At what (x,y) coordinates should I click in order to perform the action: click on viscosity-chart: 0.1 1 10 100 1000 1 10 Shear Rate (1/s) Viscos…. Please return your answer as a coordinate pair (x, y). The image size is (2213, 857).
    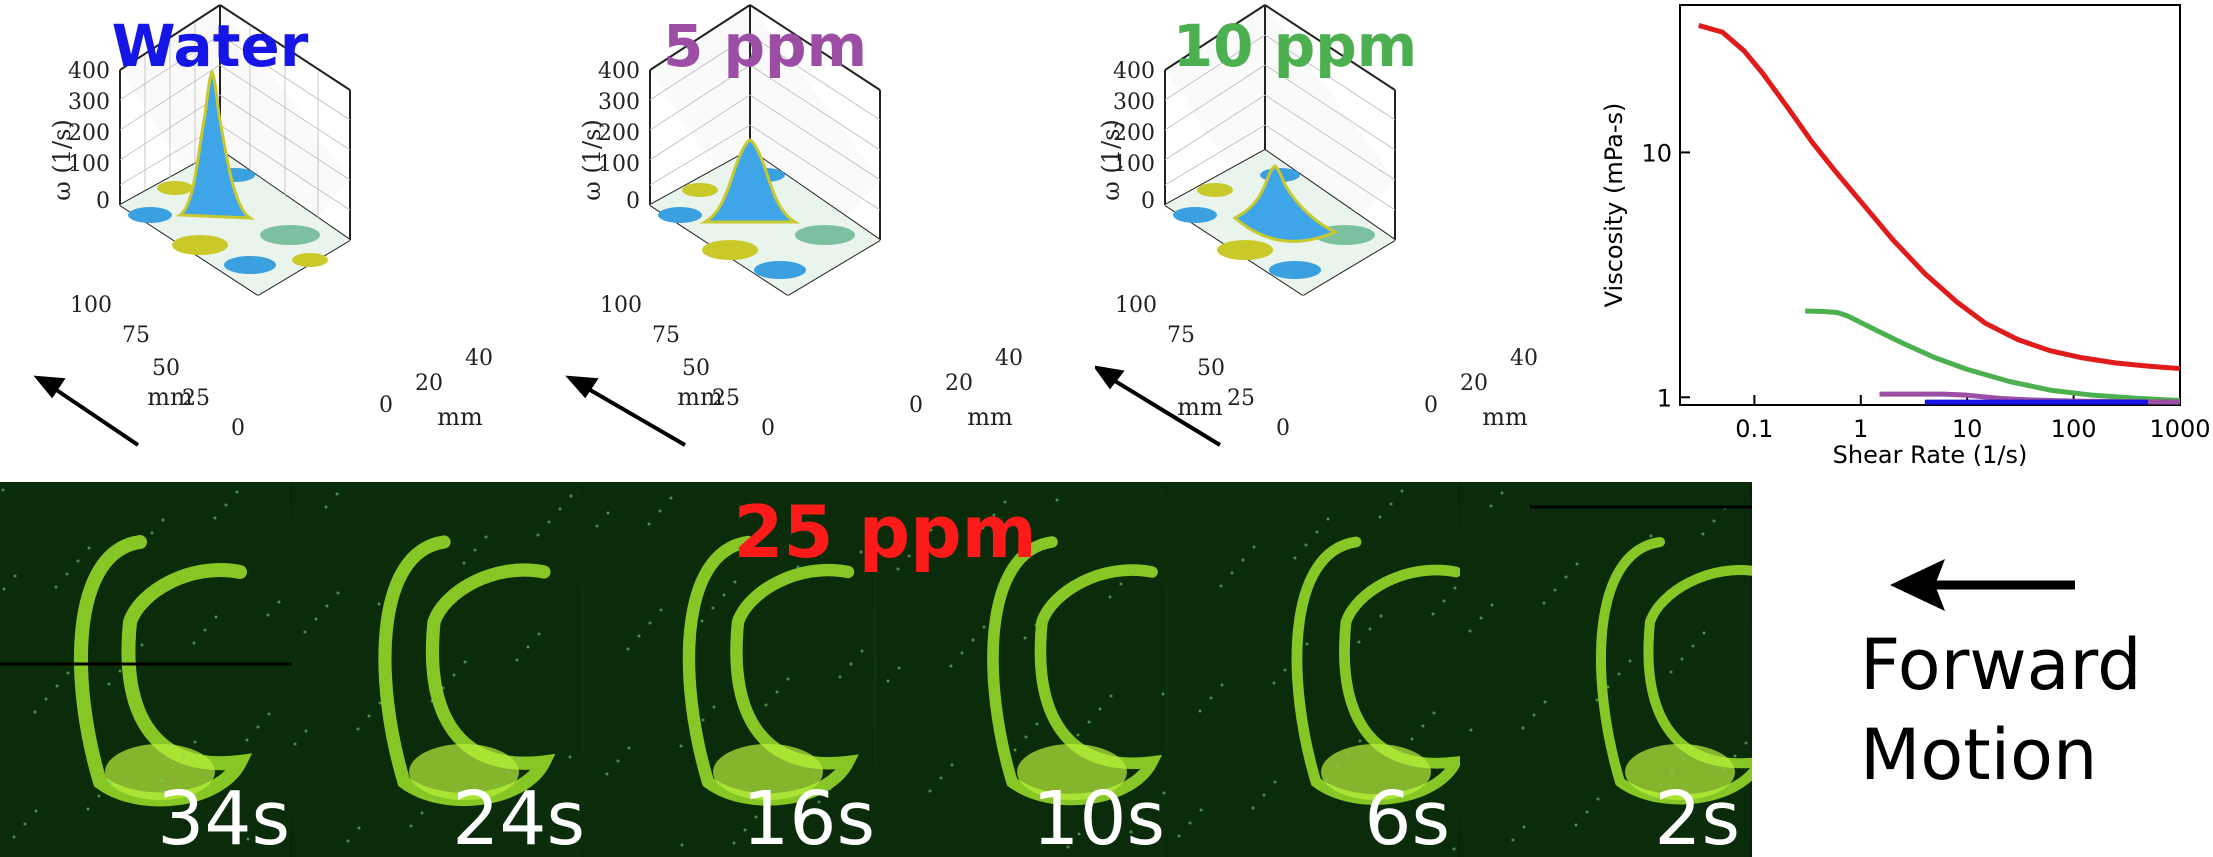
    Looking at the image, I should click on (1905, 236).